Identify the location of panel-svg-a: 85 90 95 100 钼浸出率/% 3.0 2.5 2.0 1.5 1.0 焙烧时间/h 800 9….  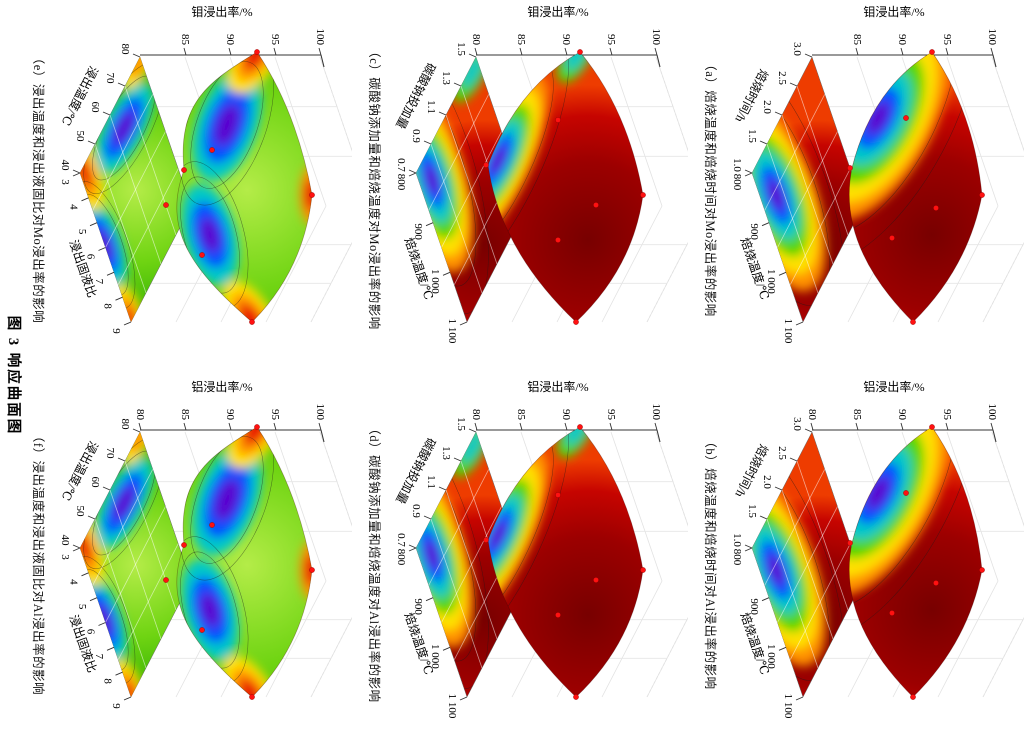
(877, 174).